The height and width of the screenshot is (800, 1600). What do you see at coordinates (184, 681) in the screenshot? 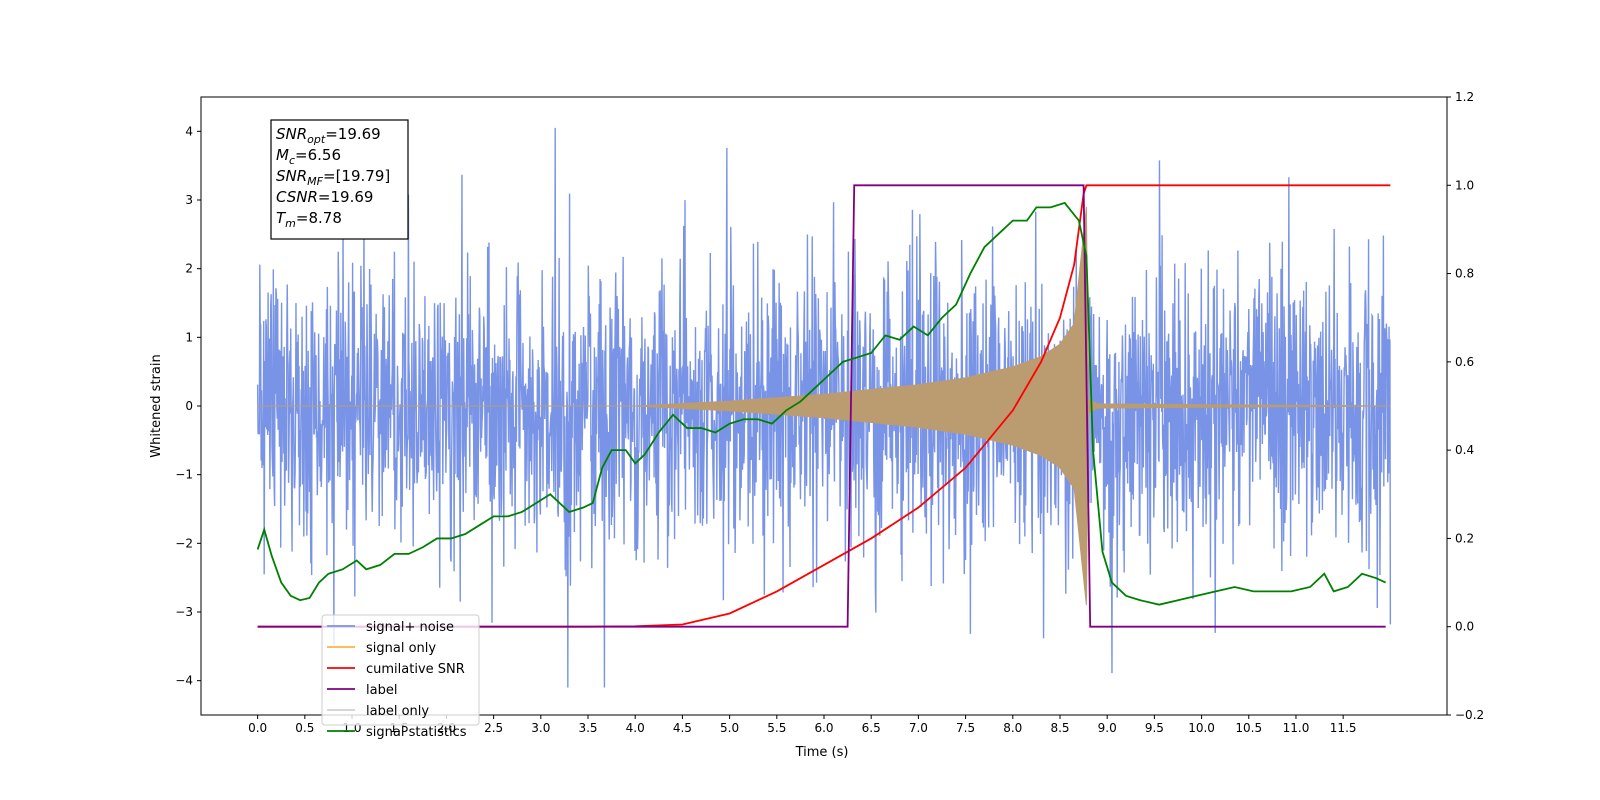
I see `y-tick-label: −4` at bounding box center [184, 681].